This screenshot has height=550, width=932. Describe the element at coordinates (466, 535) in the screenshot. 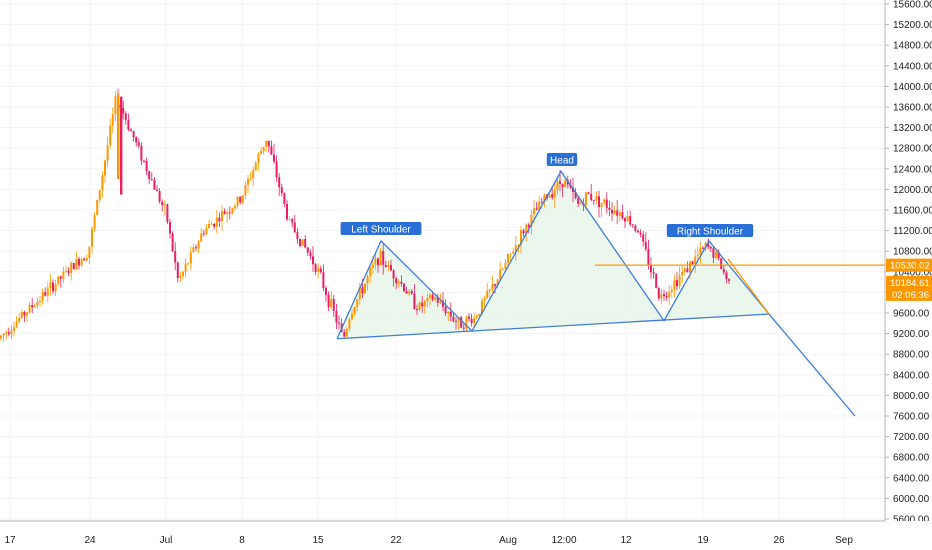

I see `x-axis: 17 24 Jul 8 15 22 Aug 12:00 12 19 26 Sep` at that location.